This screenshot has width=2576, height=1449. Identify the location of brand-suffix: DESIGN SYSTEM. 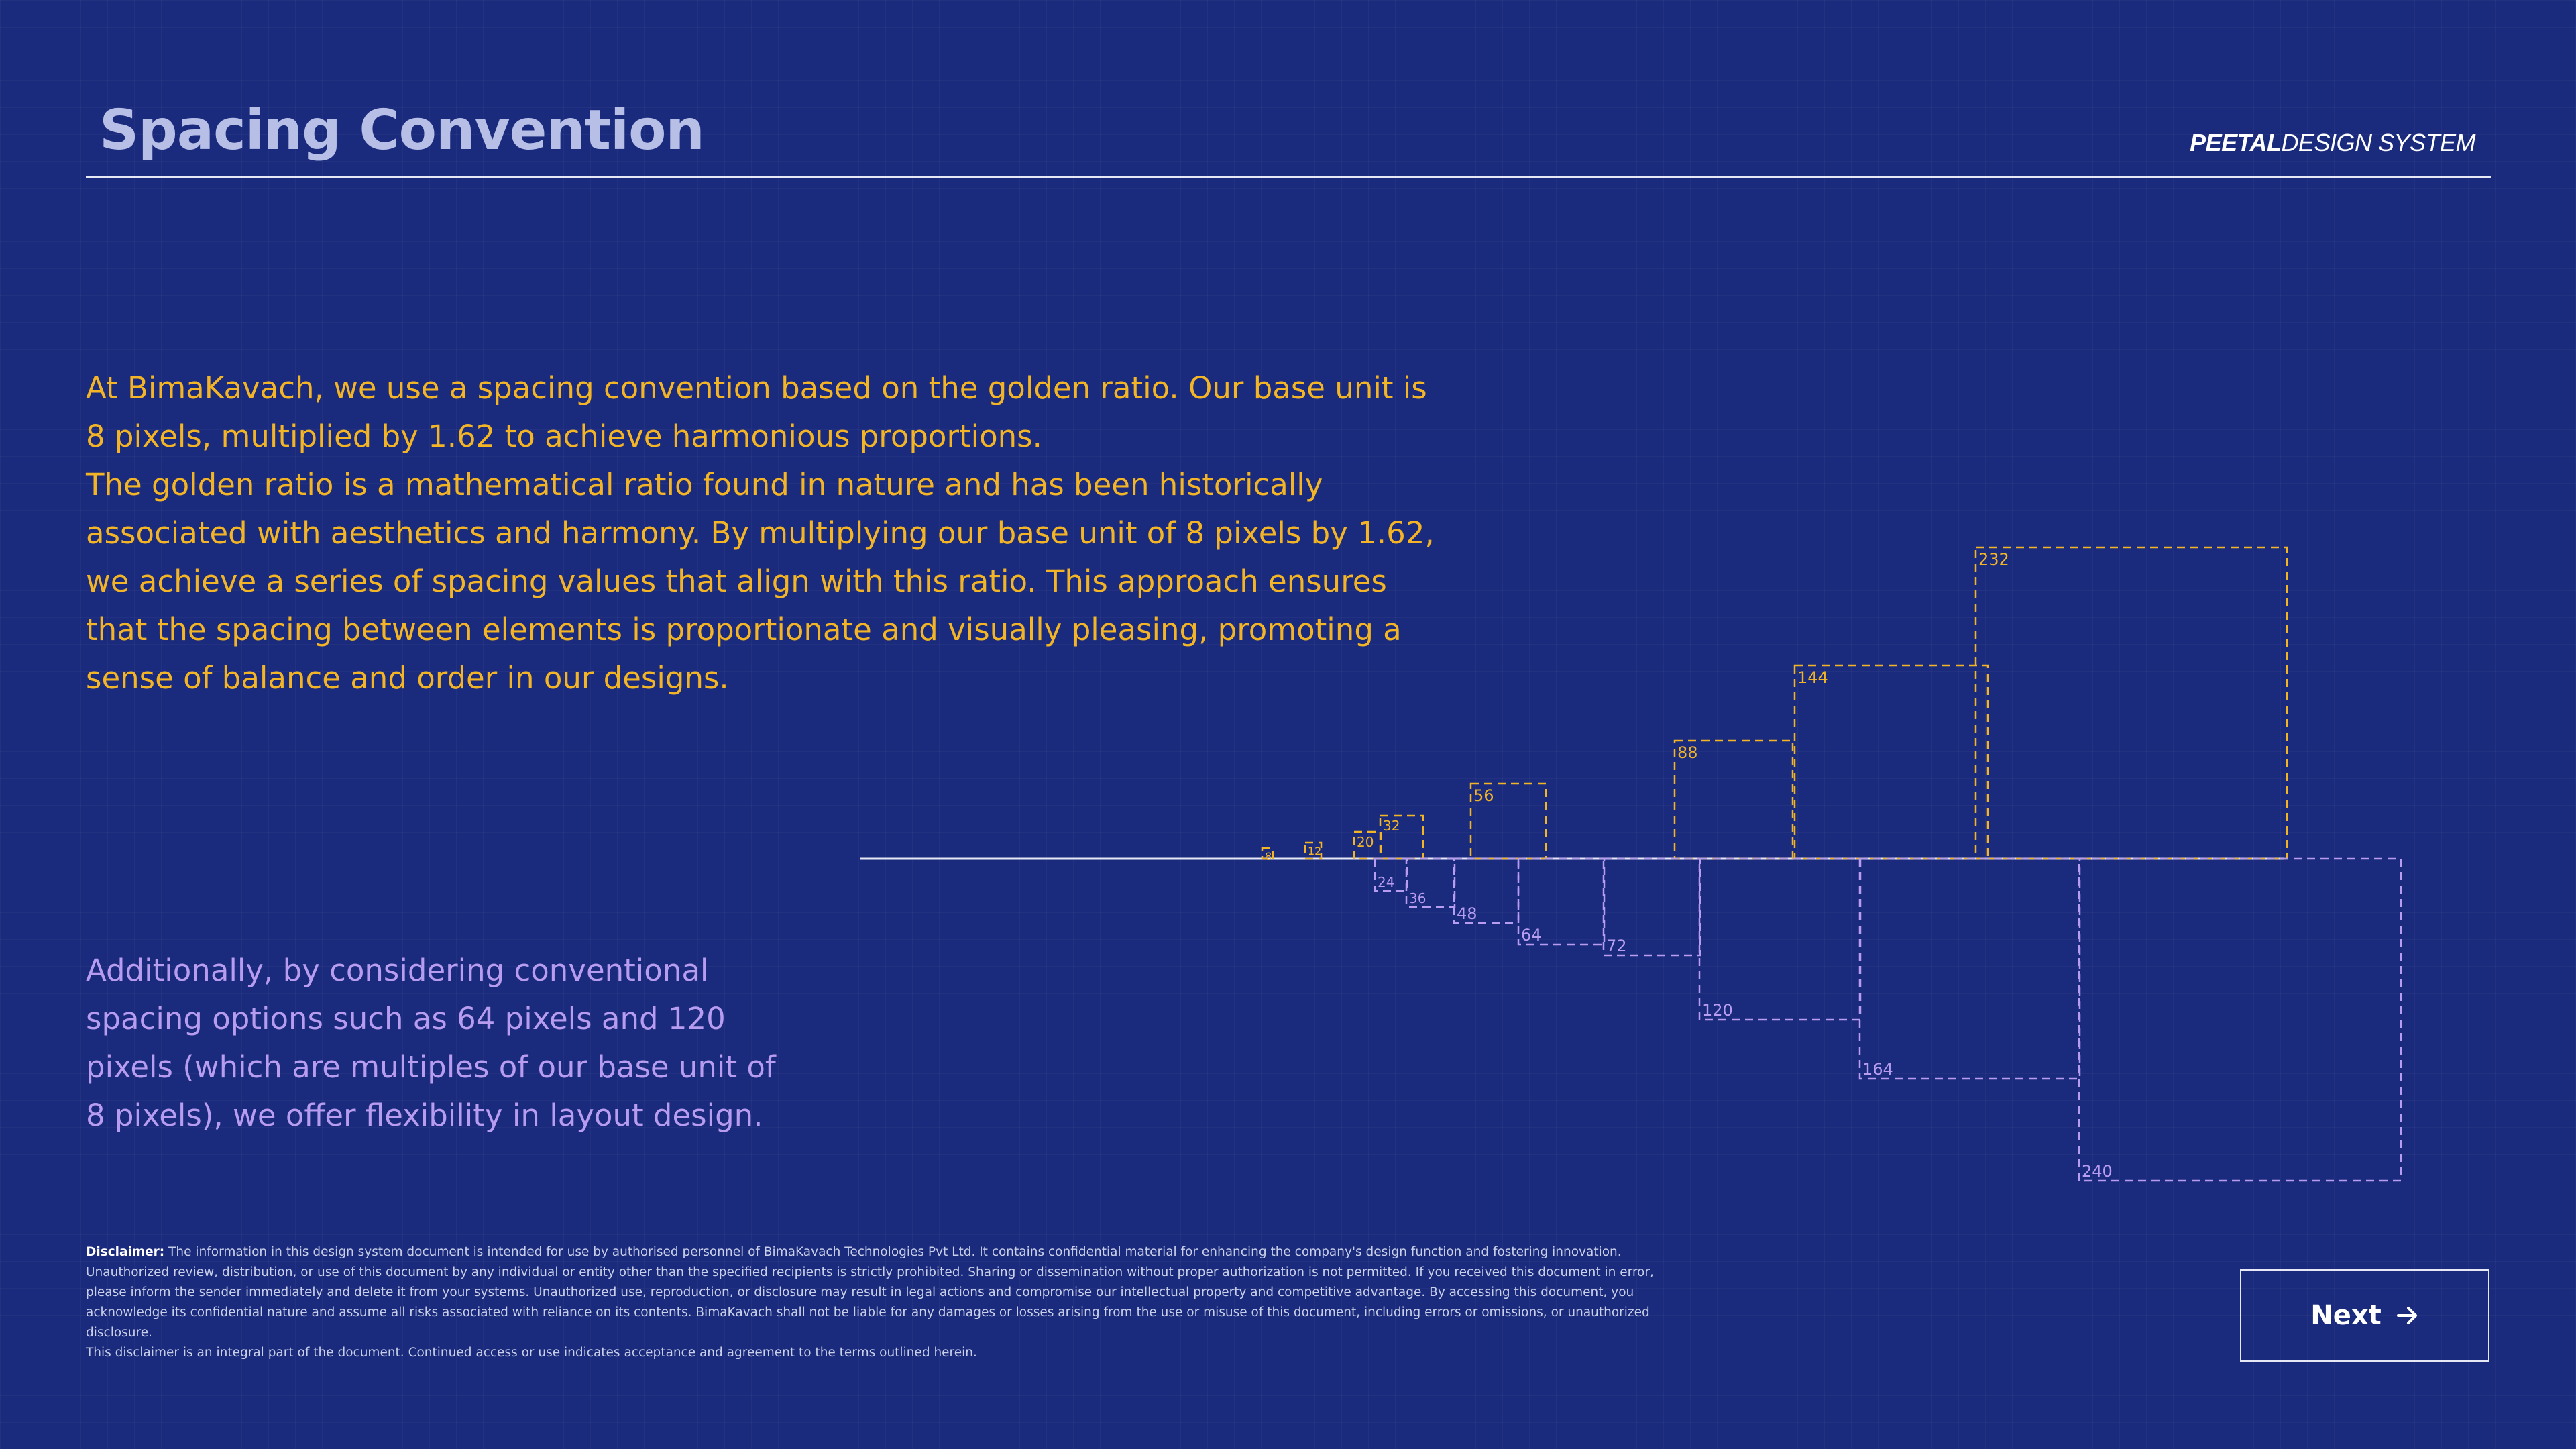
(2378, 142).